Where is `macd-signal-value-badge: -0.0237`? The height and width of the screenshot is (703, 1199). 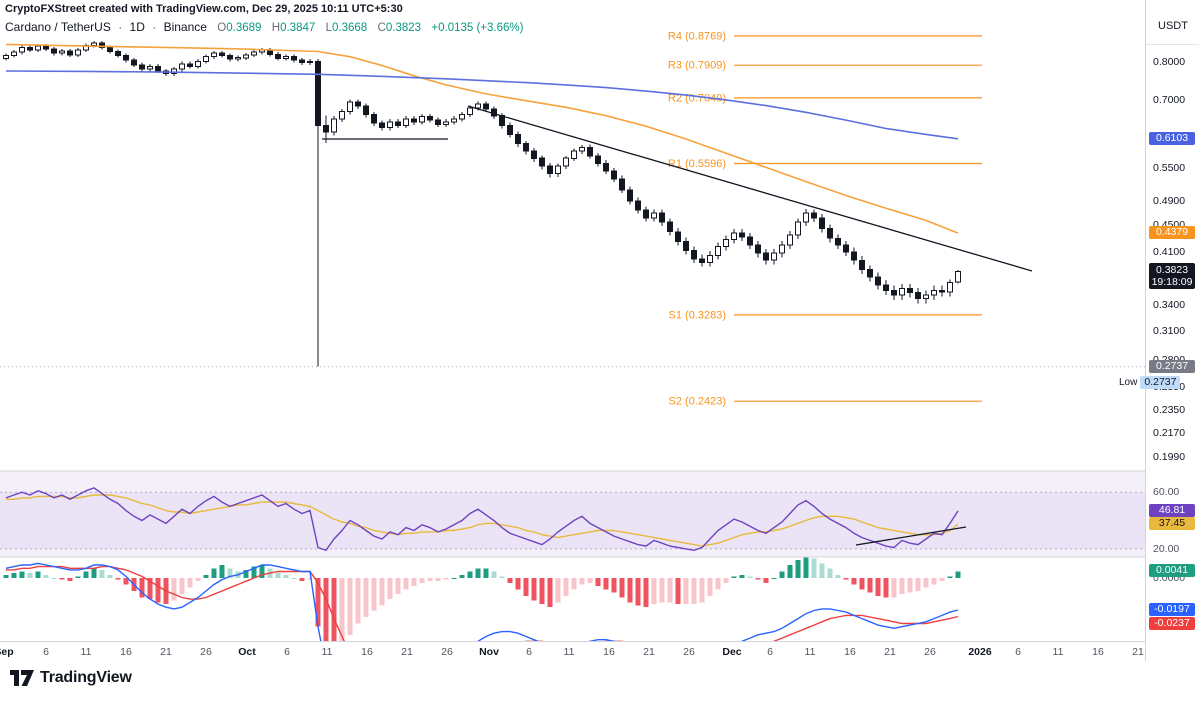
macd-signal-value-badge: -0.0237 is located at coordinates (1172, 623).